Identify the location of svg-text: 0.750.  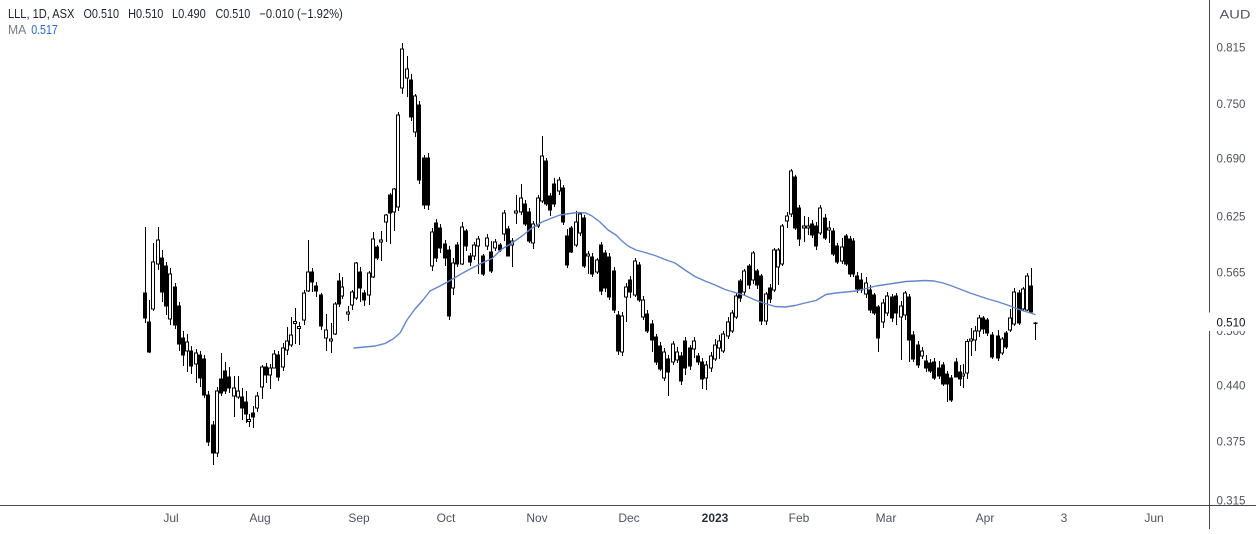
(1231, 104).